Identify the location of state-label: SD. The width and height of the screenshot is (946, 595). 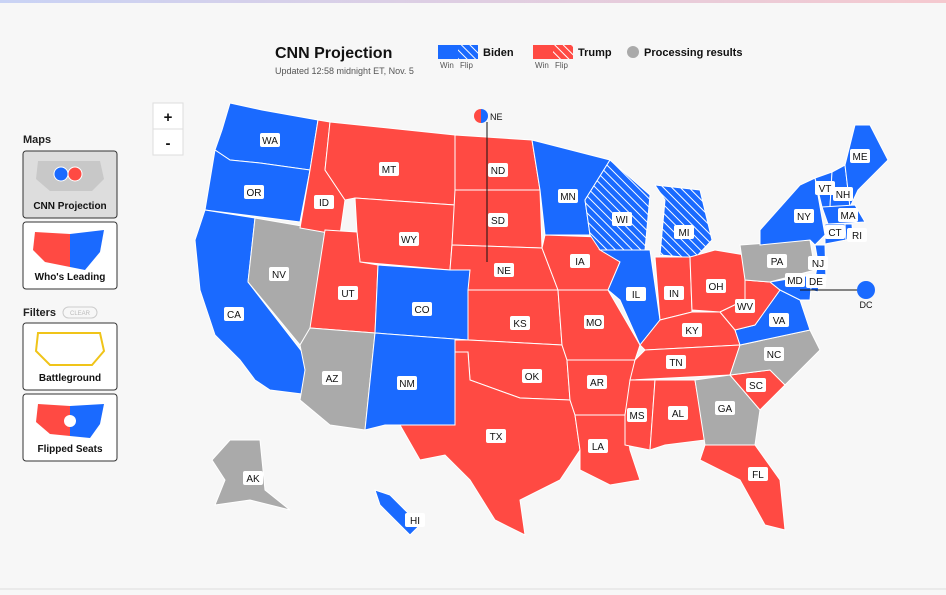
(498, 221).